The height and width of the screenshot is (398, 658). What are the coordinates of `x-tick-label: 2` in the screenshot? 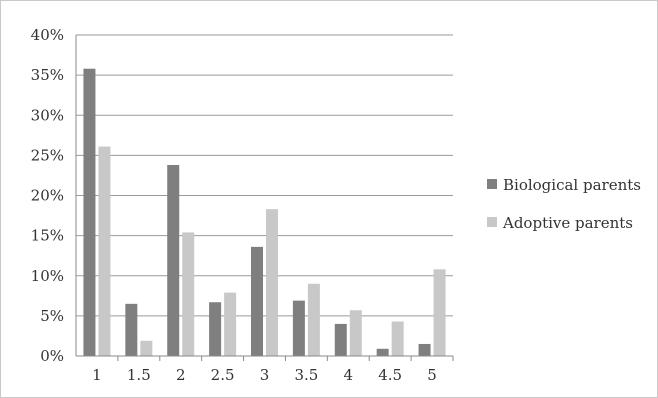 It's located at (181, 375).